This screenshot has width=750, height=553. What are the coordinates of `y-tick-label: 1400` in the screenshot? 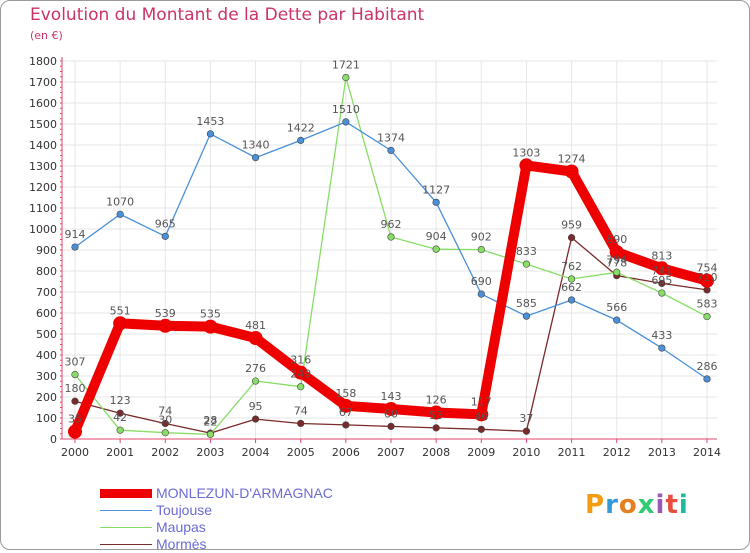 It's located at (43, 145).